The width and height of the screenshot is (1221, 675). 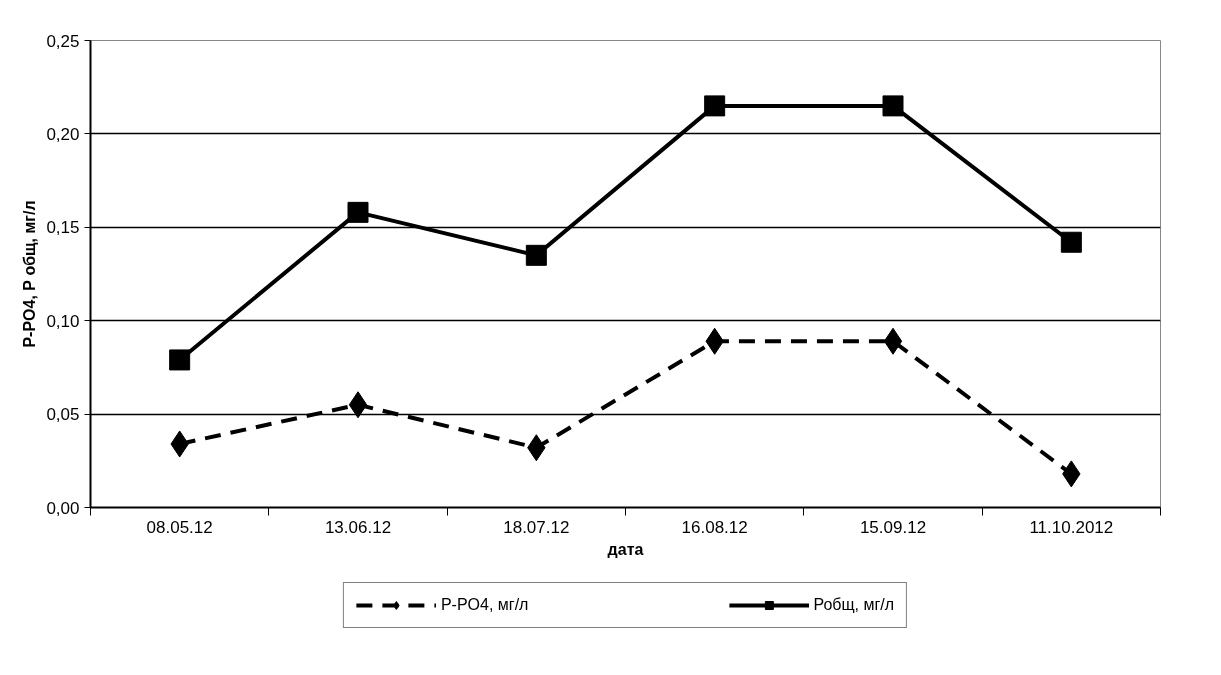 What do you see at coordinates (625, 549) in the screenshot?
I see `x-axis-title: дата` at bounding box center [625, 549].